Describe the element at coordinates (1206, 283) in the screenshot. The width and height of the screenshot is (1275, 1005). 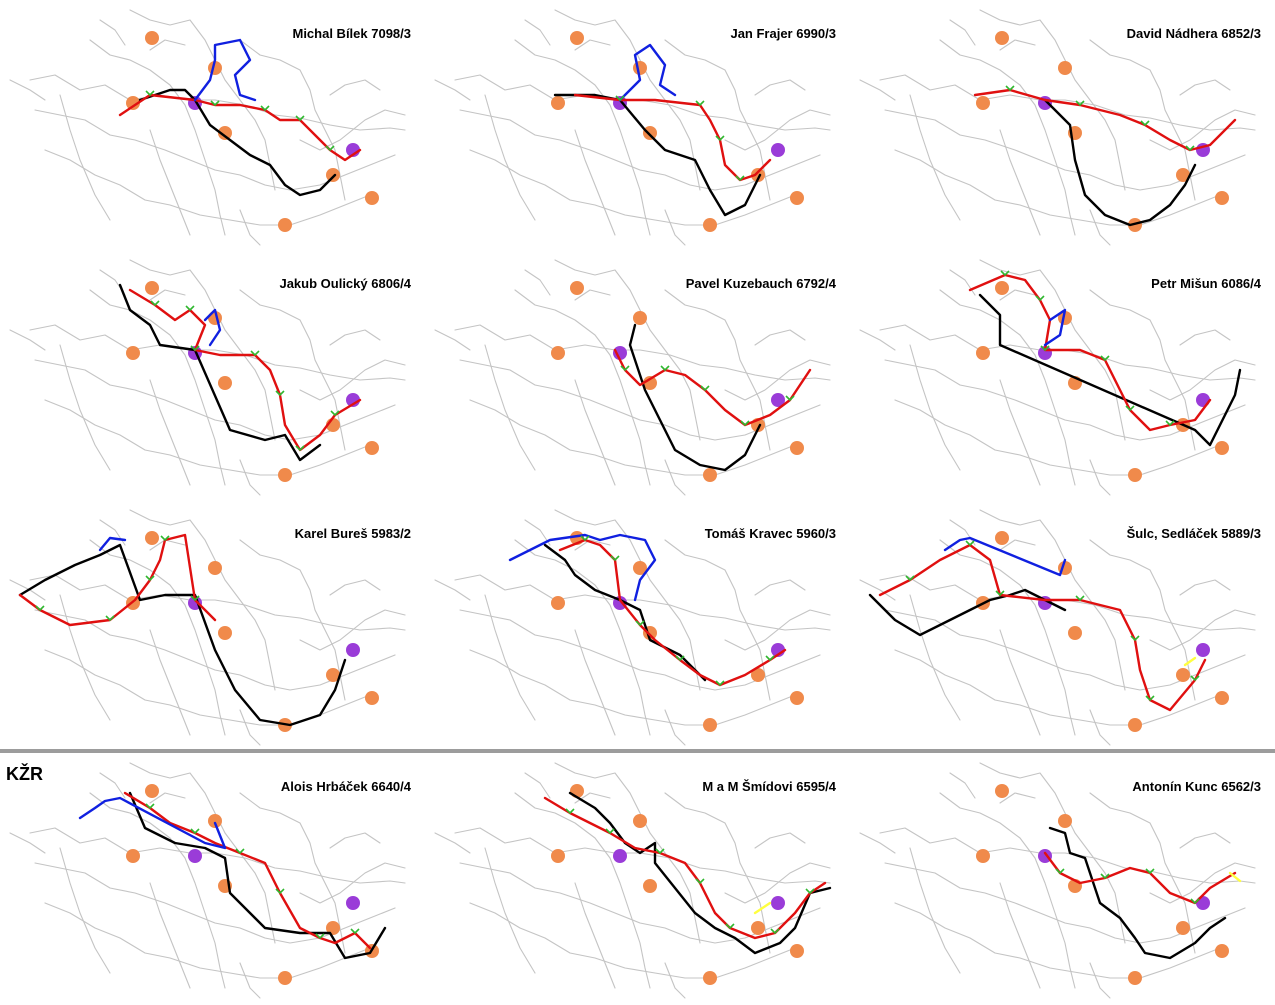
I see `panel-title: Petr Mišun 6086/4` at that location.